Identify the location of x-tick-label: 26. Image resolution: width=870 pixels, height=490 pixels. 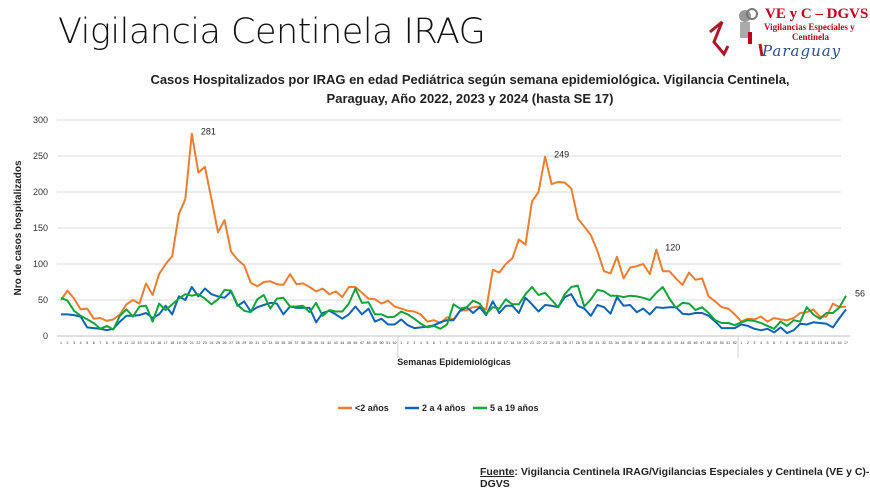
(225, 343).